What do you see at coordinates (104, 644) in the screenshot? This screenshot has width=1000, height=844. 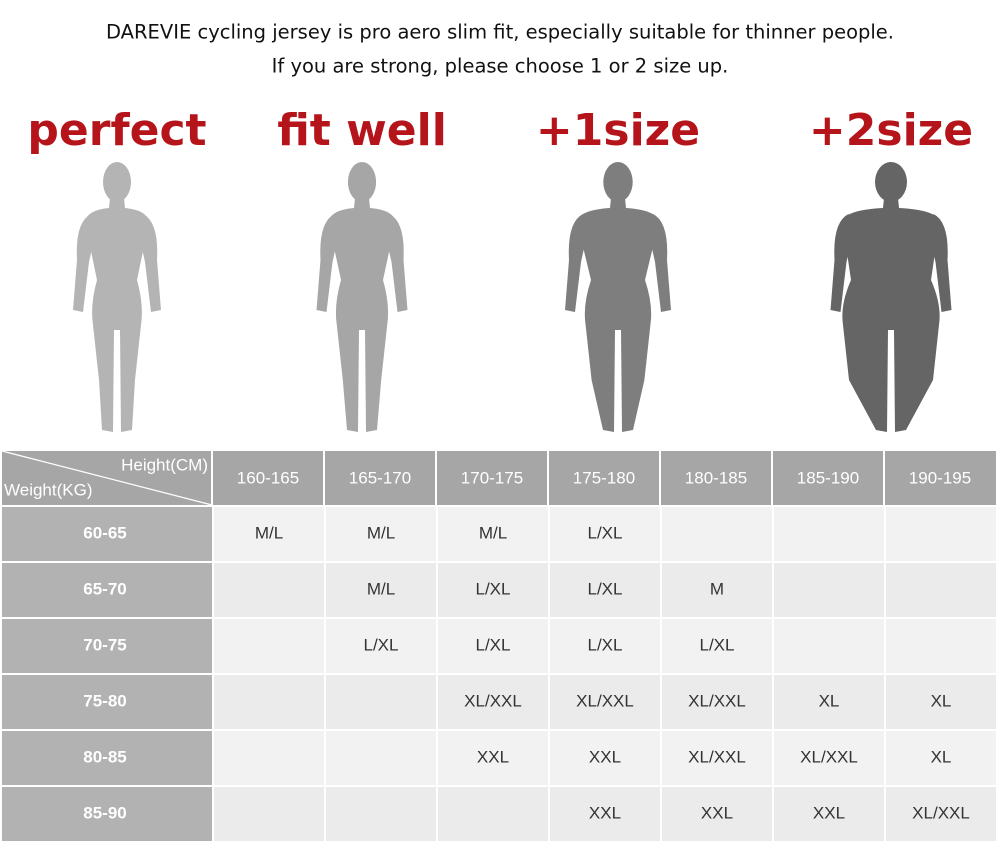 I see `row-label: 70-75` at bounding box center [104, 644].